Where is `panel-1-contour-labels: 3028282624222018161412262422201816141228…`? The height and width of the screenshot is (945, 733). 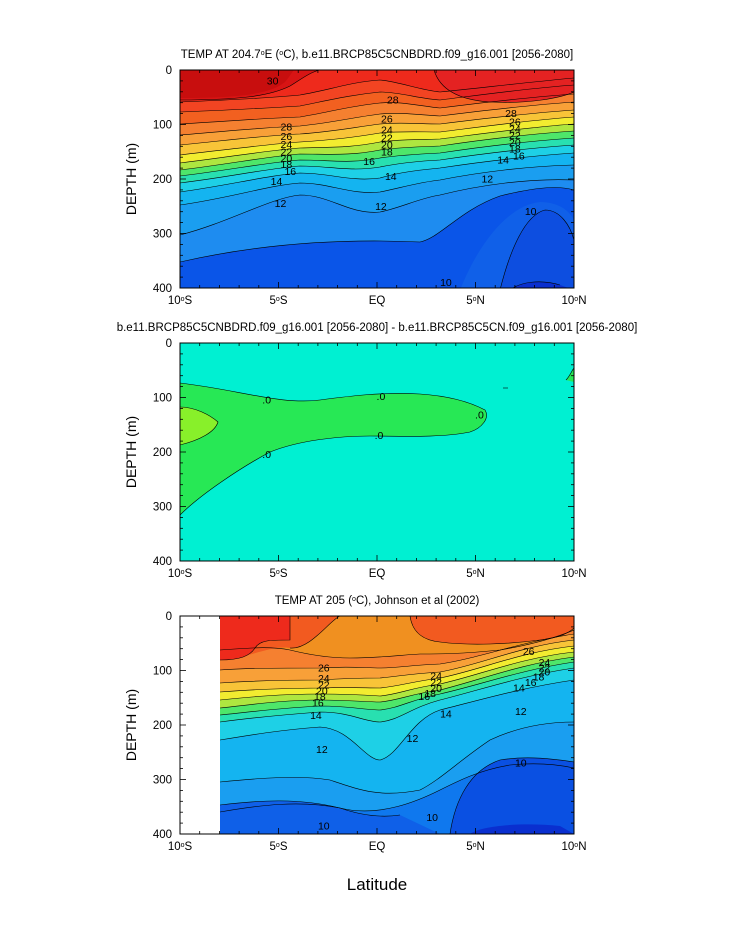
panel-1-contour-labels: 3028282624222018161412262422201816141228… is located at coordinates (402, 182).